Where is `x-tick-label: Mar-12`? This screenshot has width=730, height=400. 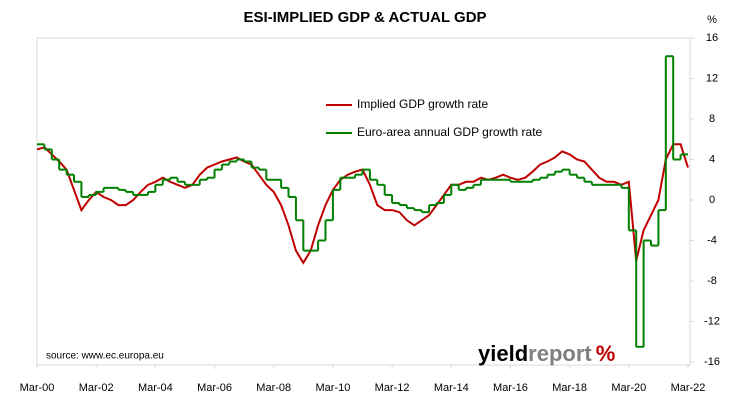 x-tick-label: Mar-12 is located at coordinates (392, 388).